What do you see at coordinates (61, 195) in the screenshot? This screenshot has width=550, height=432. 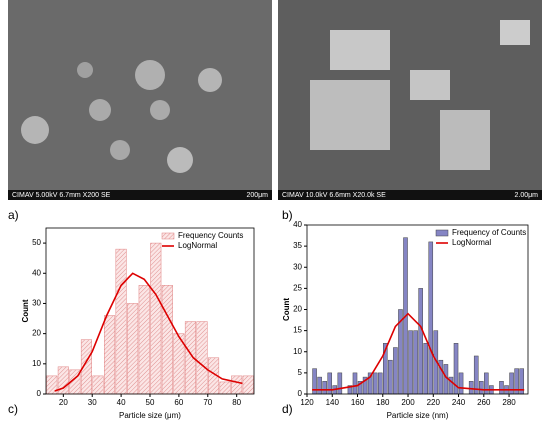 I see `sem-info: CIMAV 5.00kV 6.7mm X200 SE` at bounding box center [61, 195].